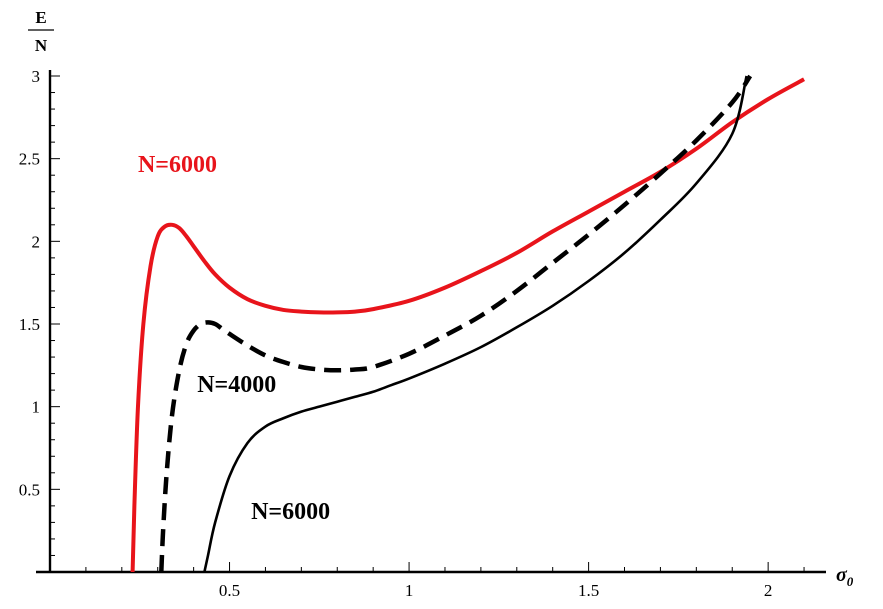  I want to click on x-axis-label-subscript: 0, so click(850, 581).